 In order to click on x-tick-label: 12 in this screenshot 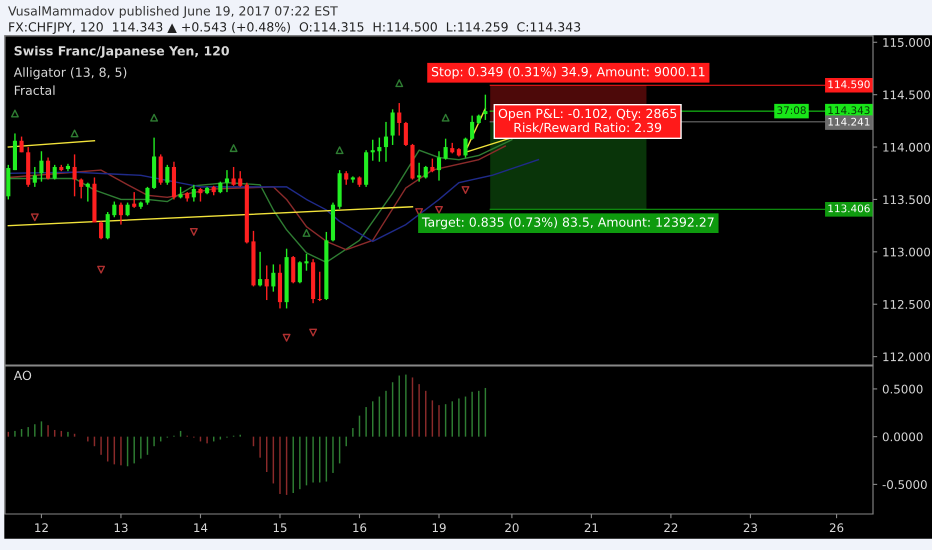, I will do `click(41, 527)`.